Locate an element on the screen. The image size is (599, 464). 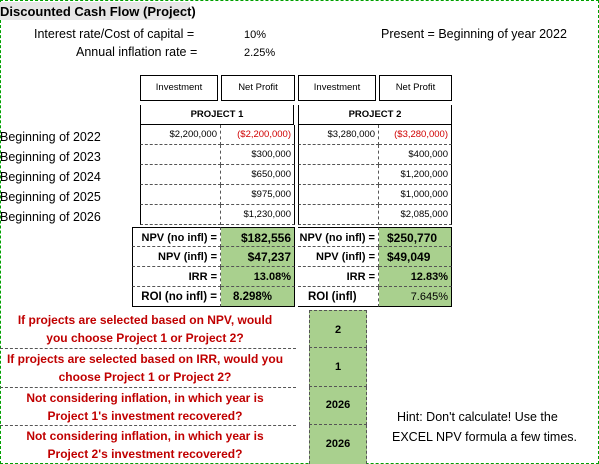
interest-rate-value: 10% is located at coordinates (255, 35).